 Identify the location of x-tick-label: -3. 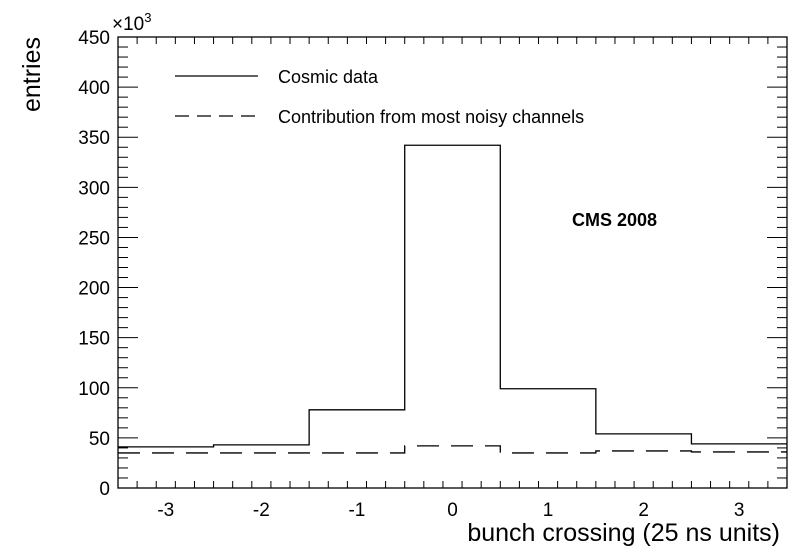
(165, 510).